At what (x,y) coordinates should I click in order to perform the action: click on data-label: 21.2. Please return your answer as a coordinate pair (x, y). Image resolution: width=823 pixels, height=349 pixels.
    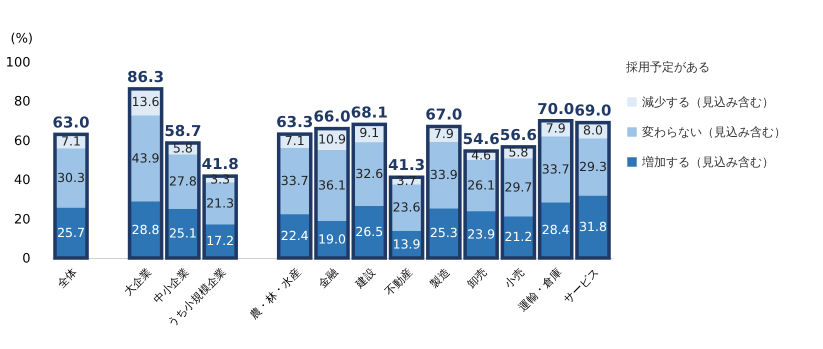
    Looking at the image, I should click on (518, 236).